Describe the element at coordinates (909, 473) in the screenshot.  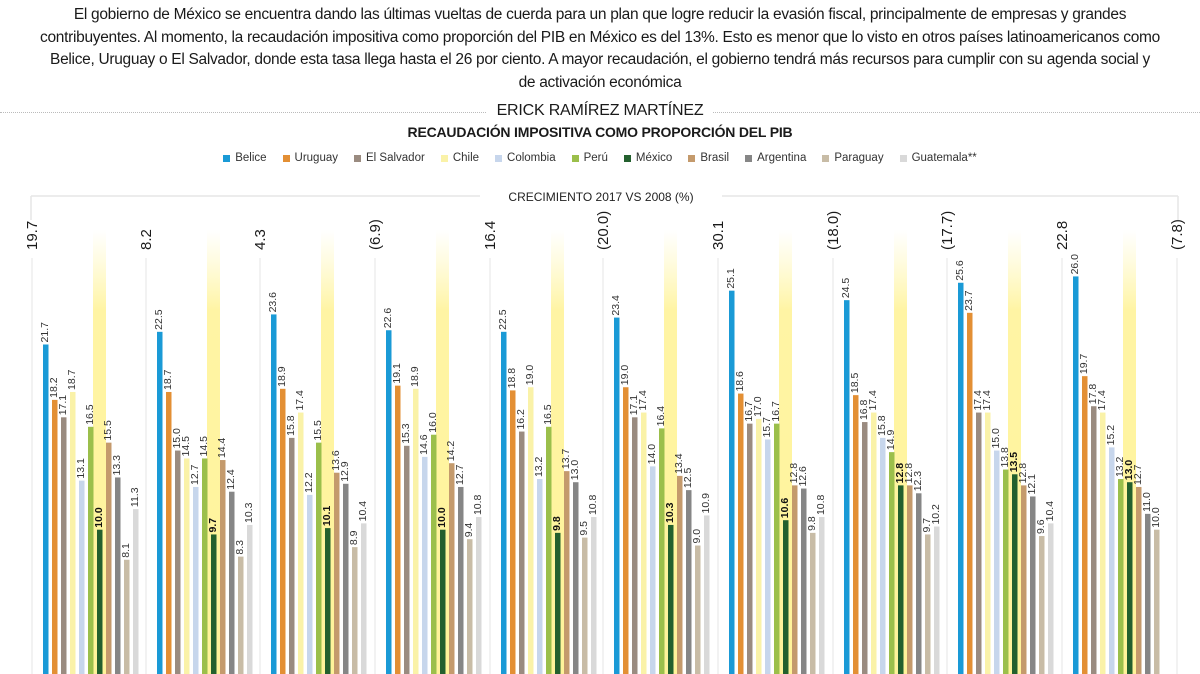
I see `value-label: 12.8` at that location.